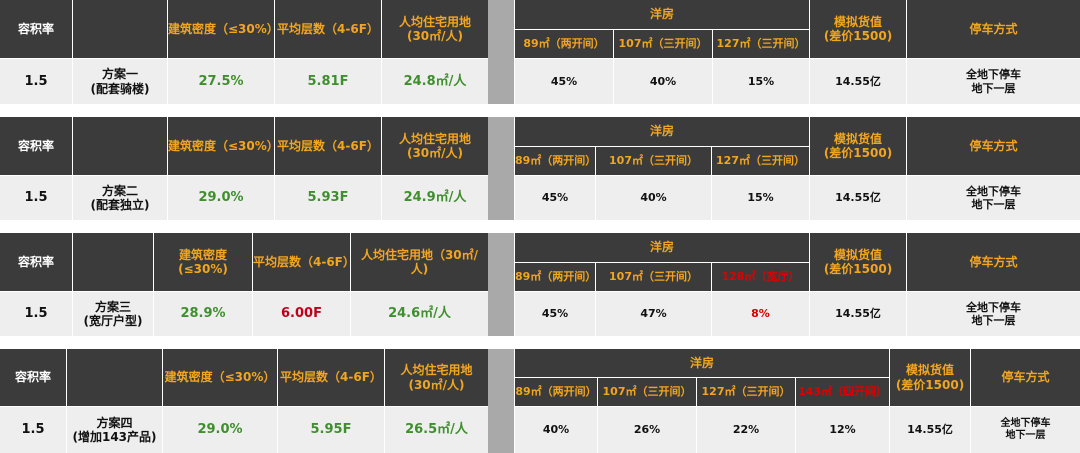 The image size is (1080, 453). Describe the element at coordinates (842, 392) in the screenshot. I see `header-unit-143: 143㎡（四开间）` at that location.